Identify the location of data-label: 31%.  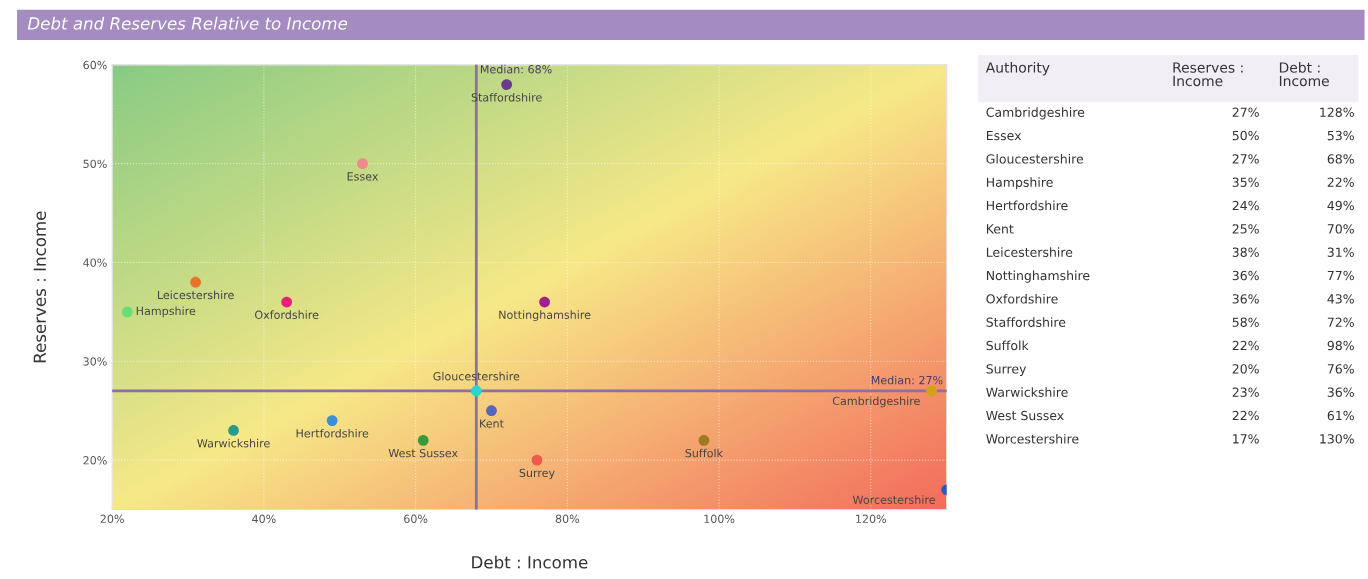
(1340, 252).